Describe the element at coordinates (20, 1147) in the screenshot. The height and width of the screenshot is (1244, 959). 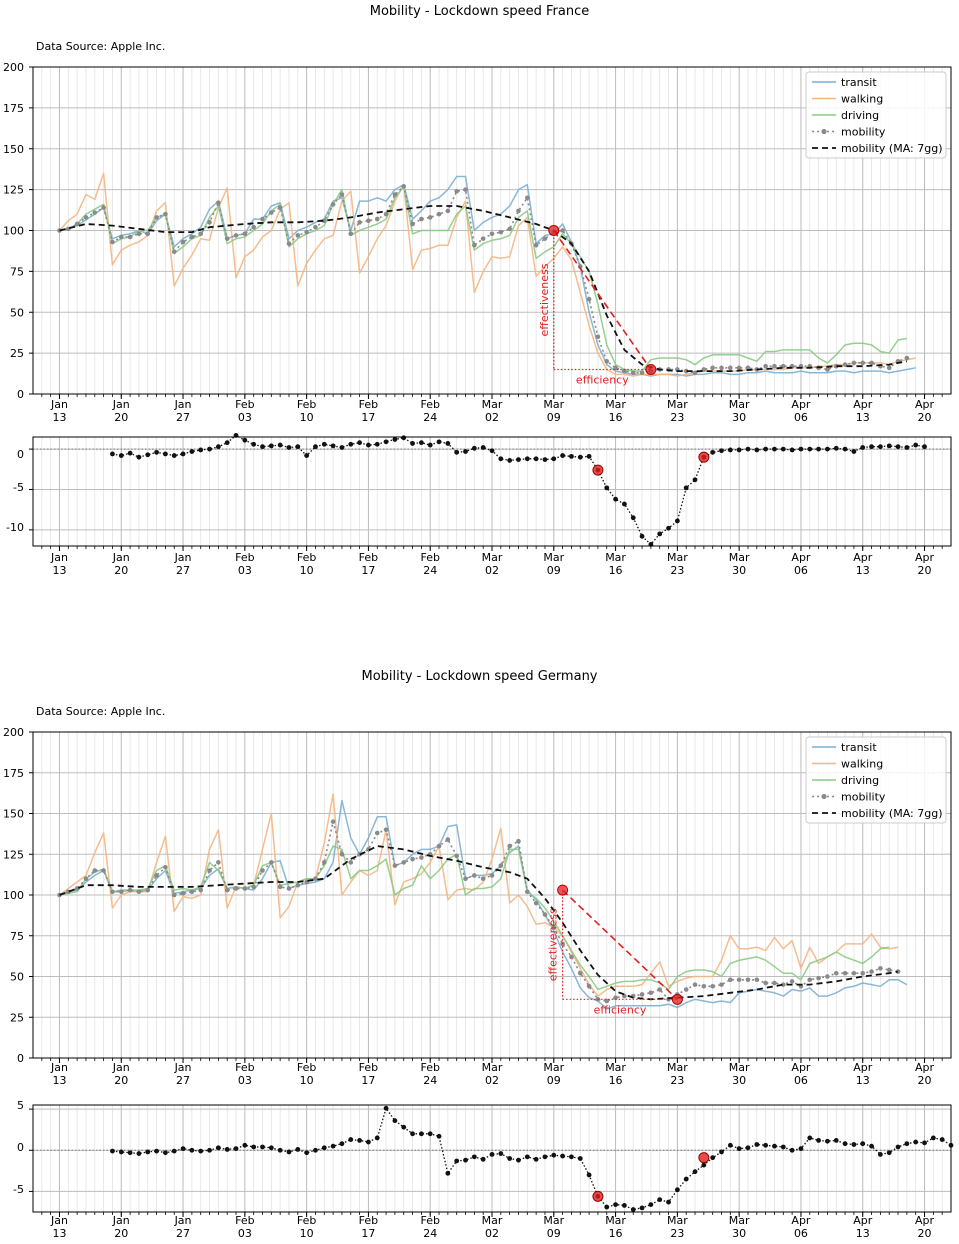
I see `sub-y-tick-label: 0` at that location.